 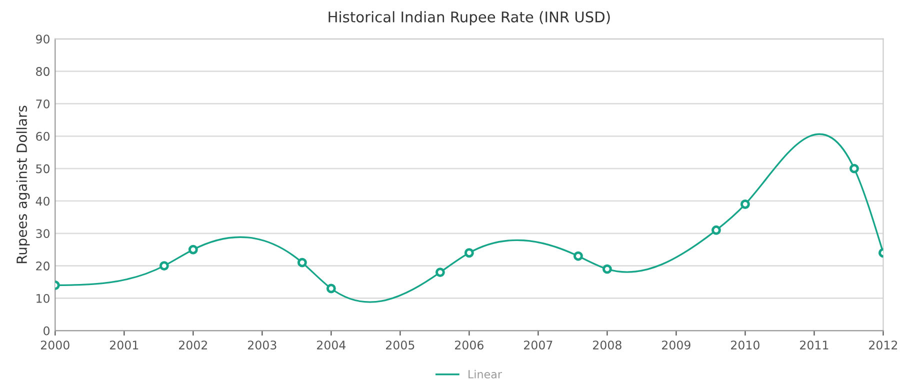 I want to click on x-tick-label: 2002, so click(x=192, y=345).